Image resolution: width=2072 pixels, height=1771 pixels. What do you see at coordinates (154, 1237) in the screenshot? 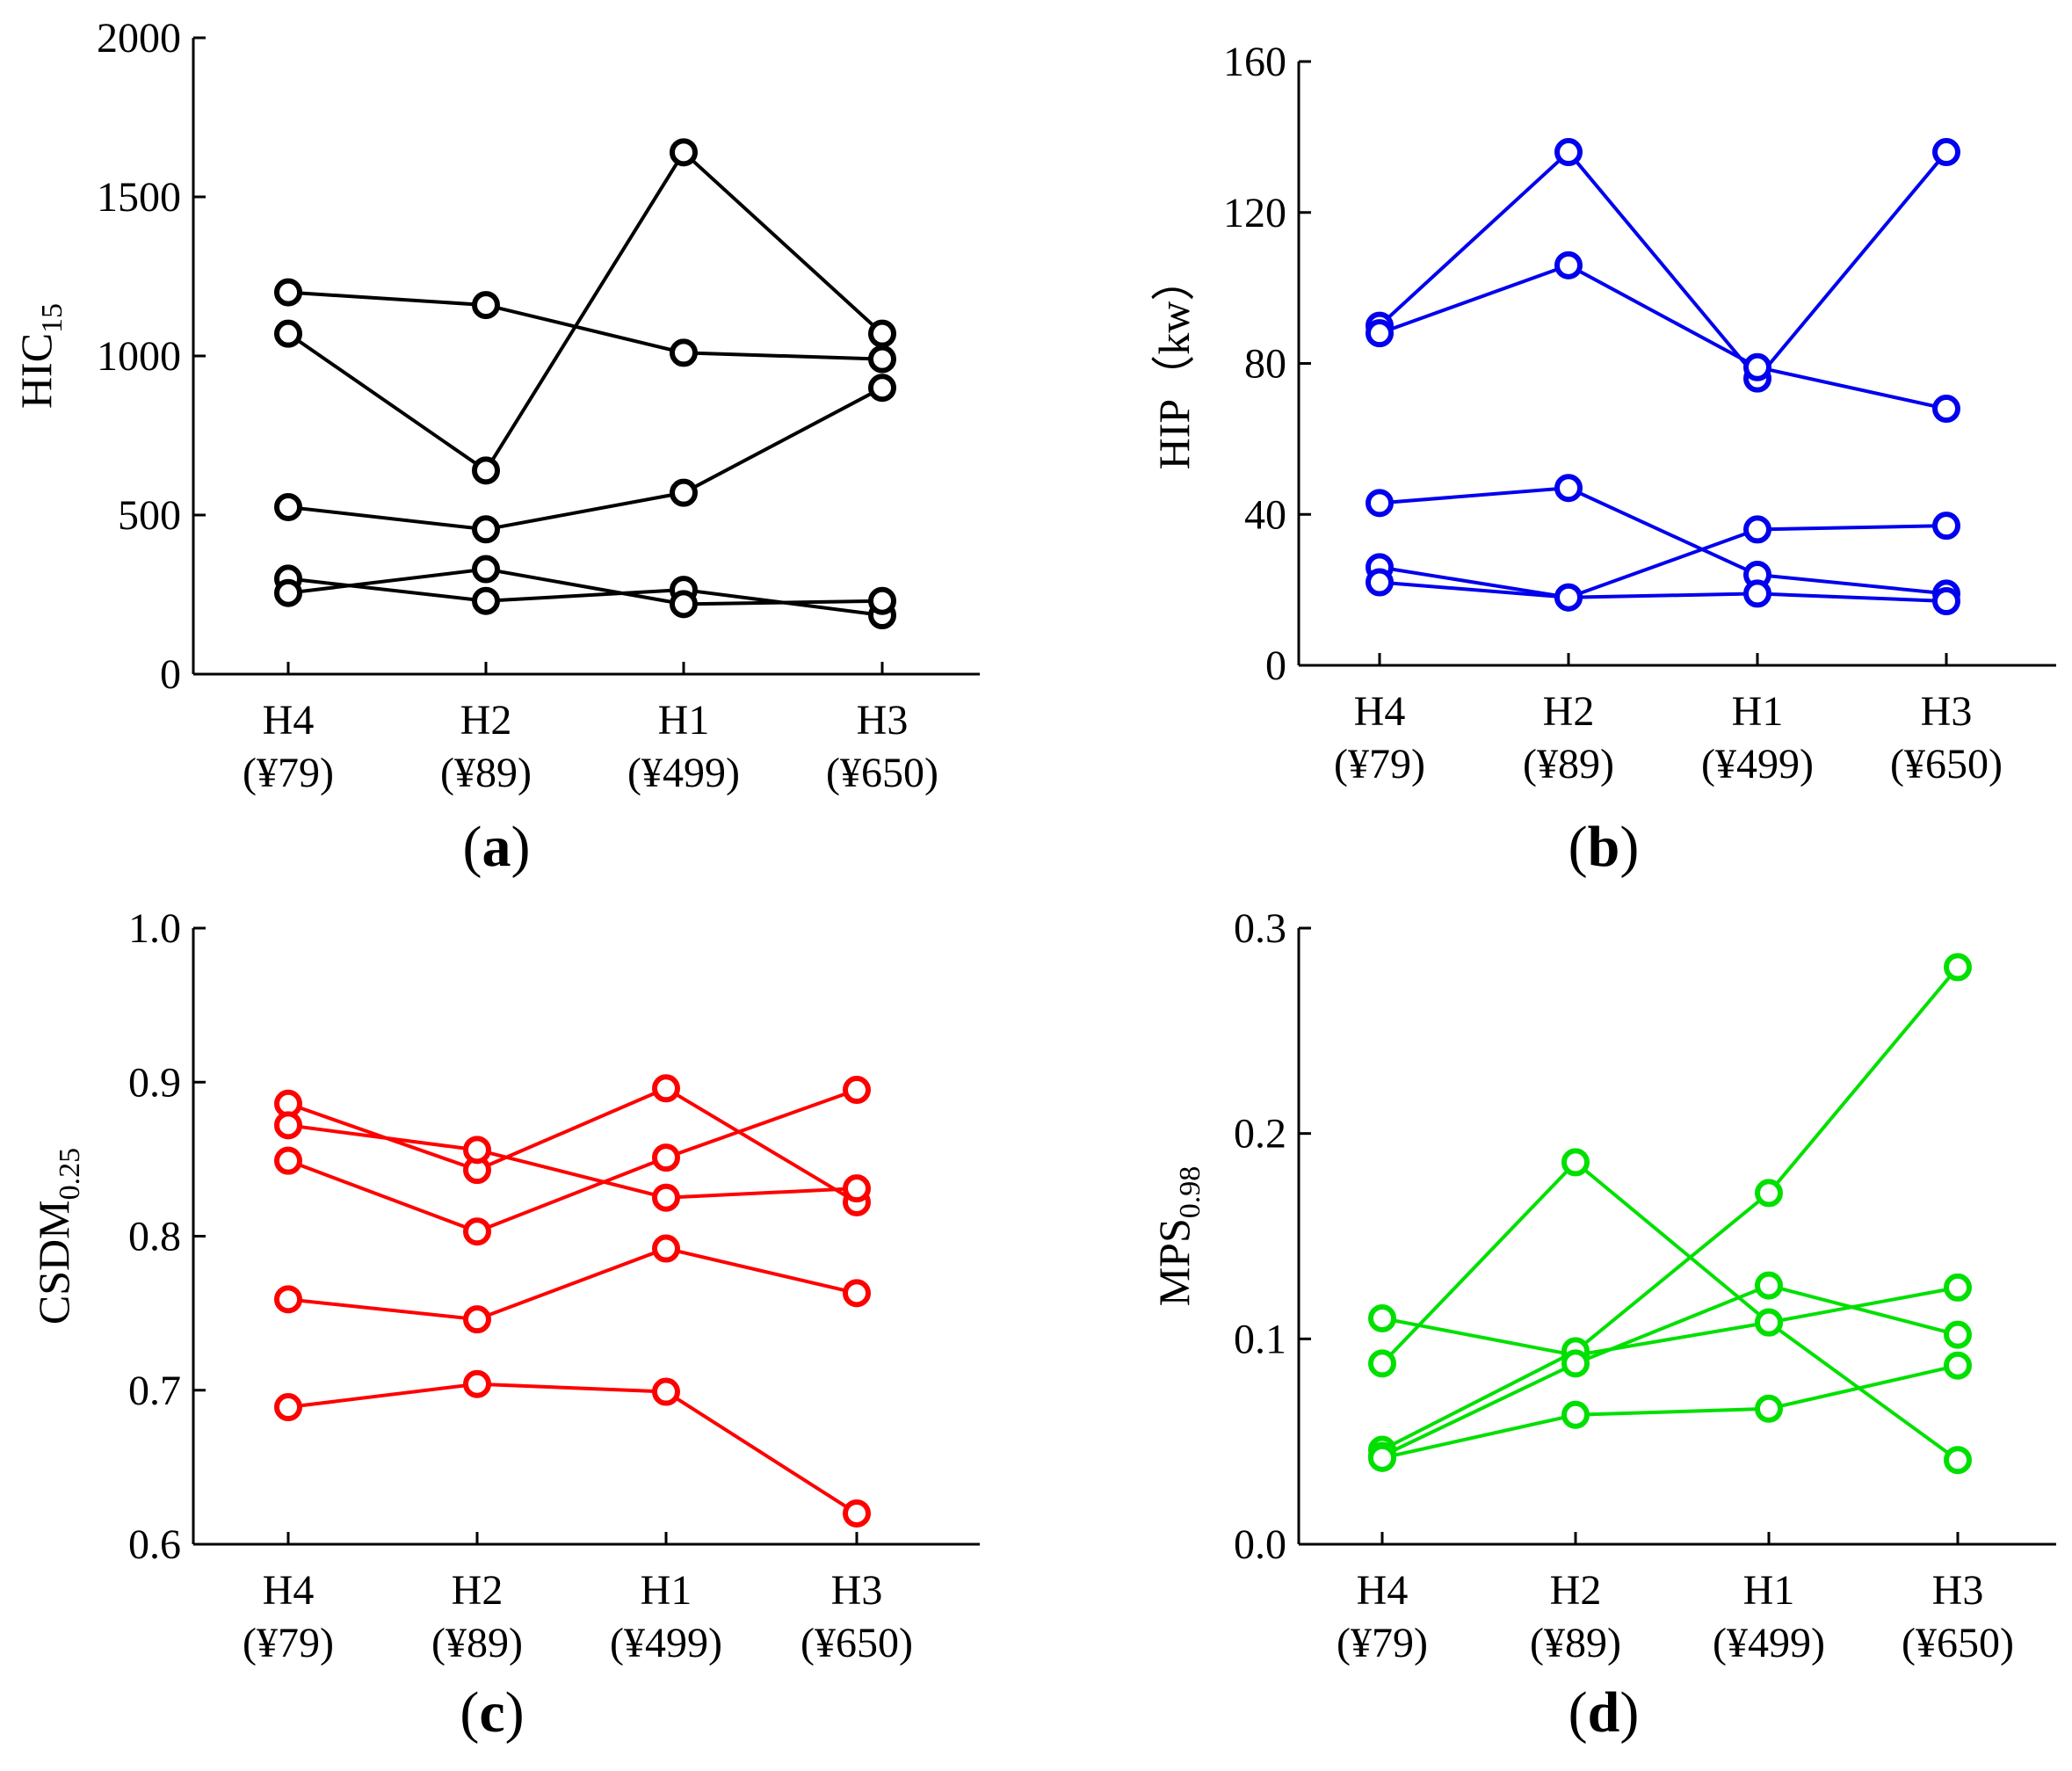
I see `y-tick-label: 0.8` at bounding box center [154, 1237].